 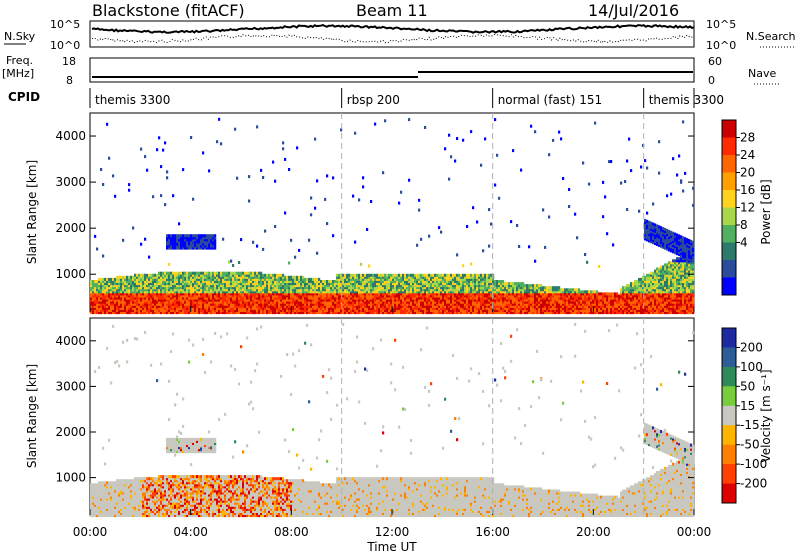 What do you see at coordinates (393, 38) in the screenshot?
I see `nsearch-series` at bounding box center [393, 38].